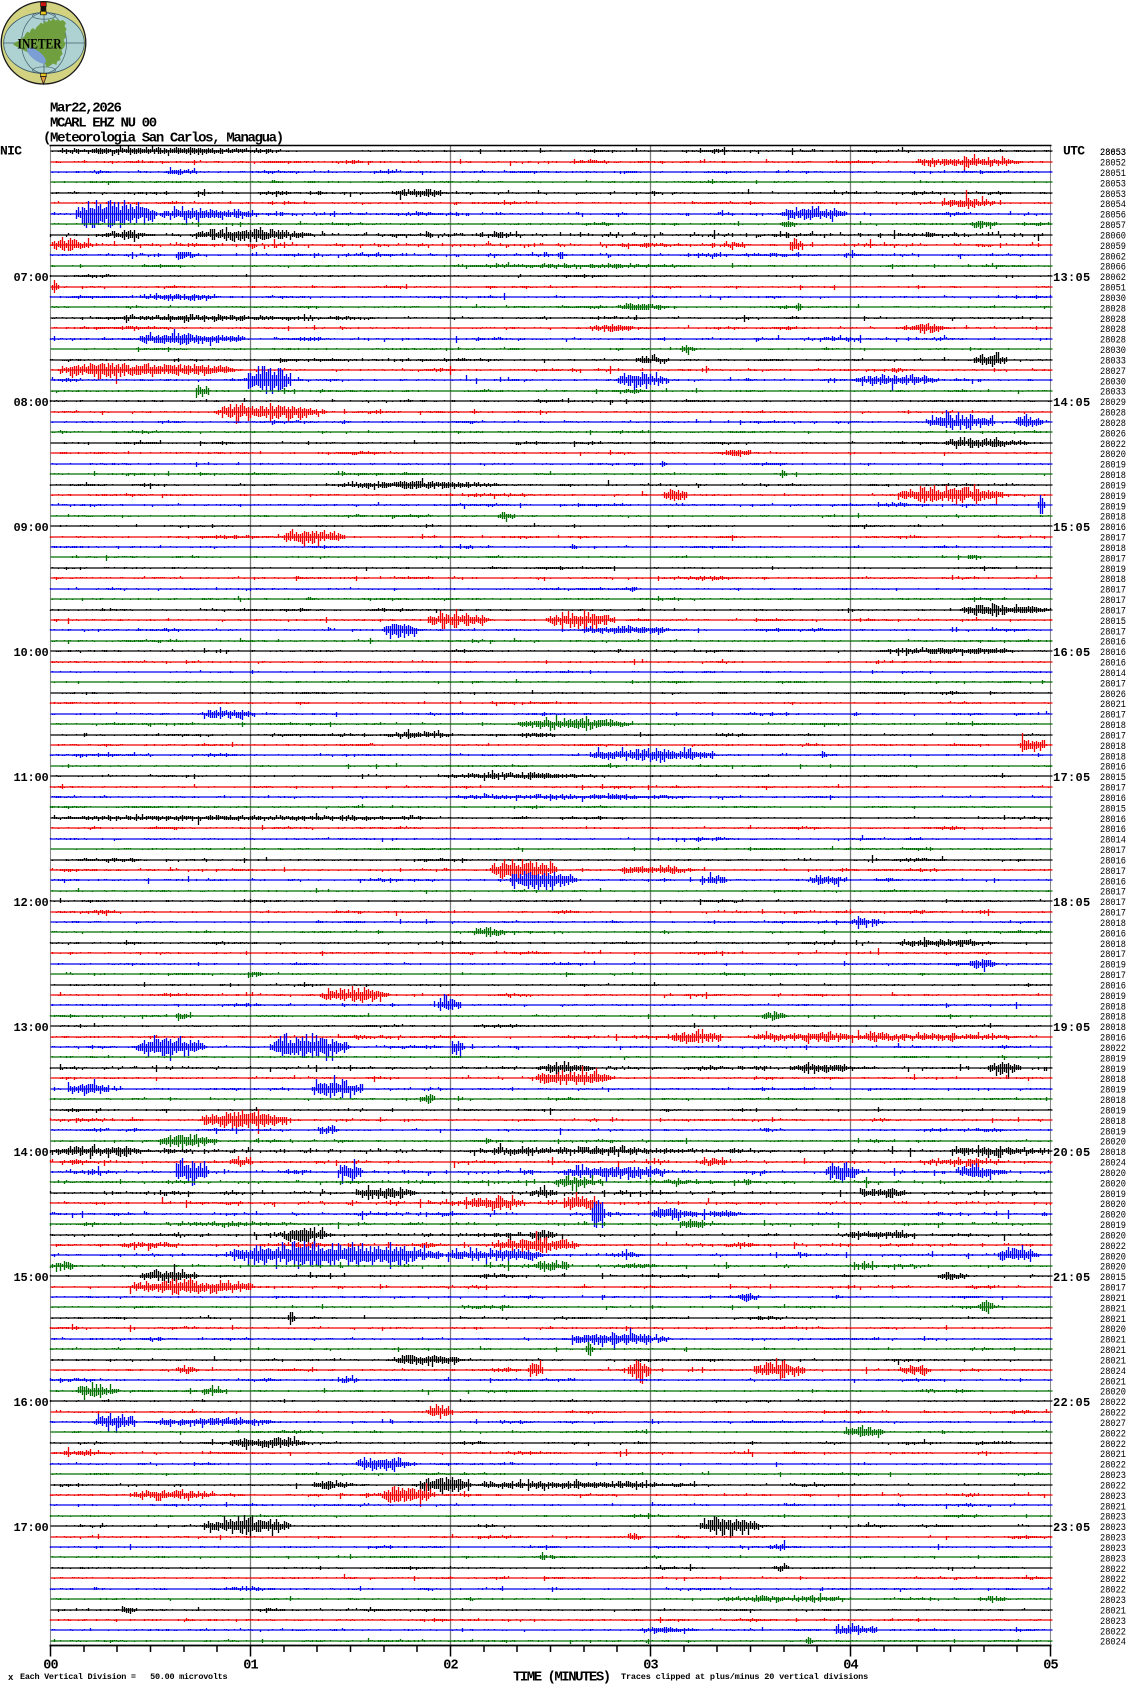  Describe the element at coordinates (1113, 174) in the screenshot. I see `svg-text: 28051` at that location.